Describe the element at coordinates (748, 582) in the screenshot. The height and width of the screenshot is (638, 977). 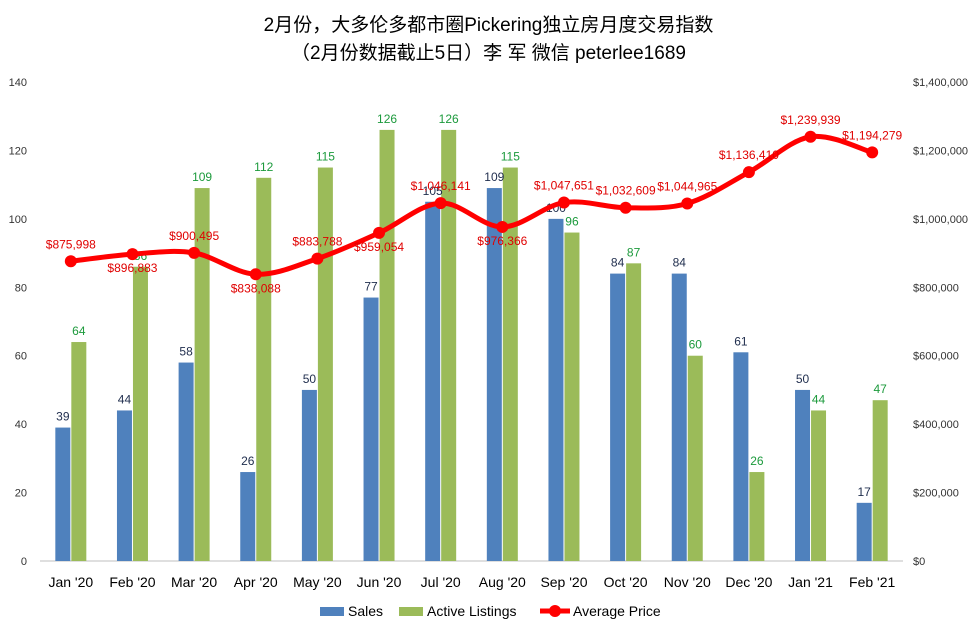
I see `x-category-label: Dec '20` at that location.